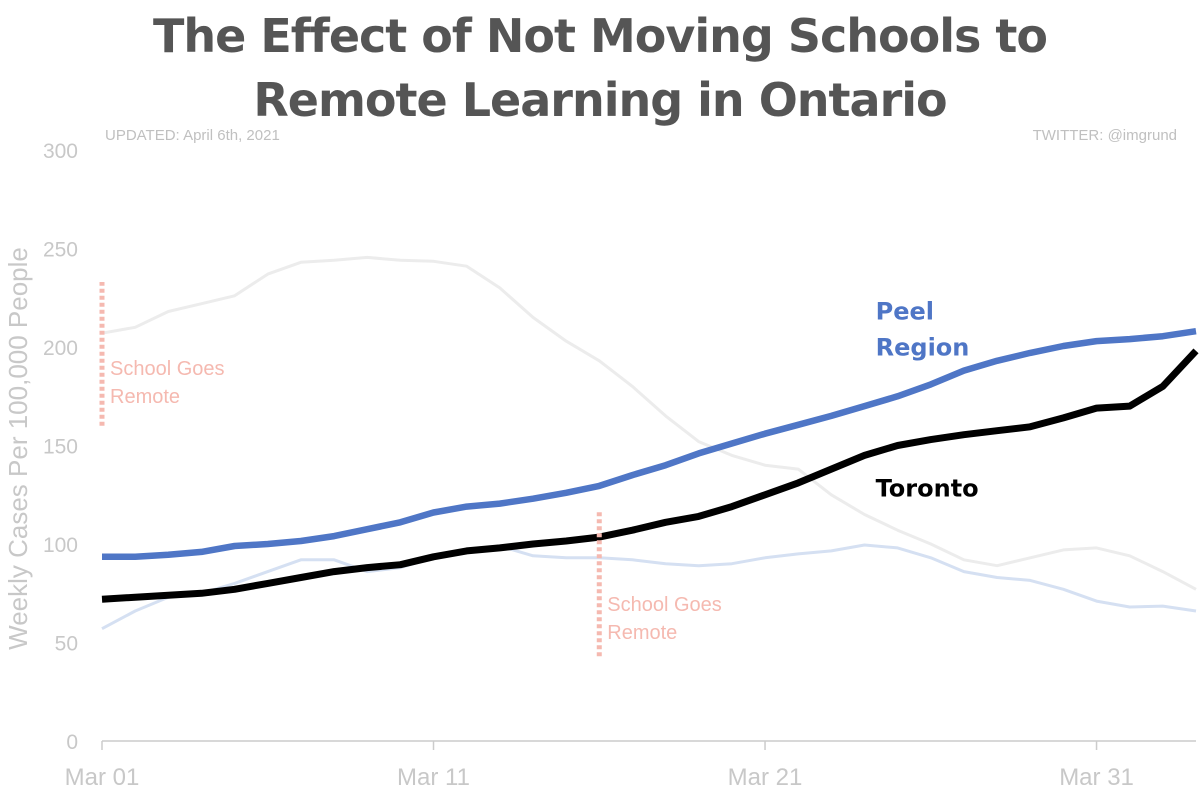  What do you see at coordinates (60, 151) in the screenshot?
I see `y-tick-label-300: 300` at bounding box center [60, 151].